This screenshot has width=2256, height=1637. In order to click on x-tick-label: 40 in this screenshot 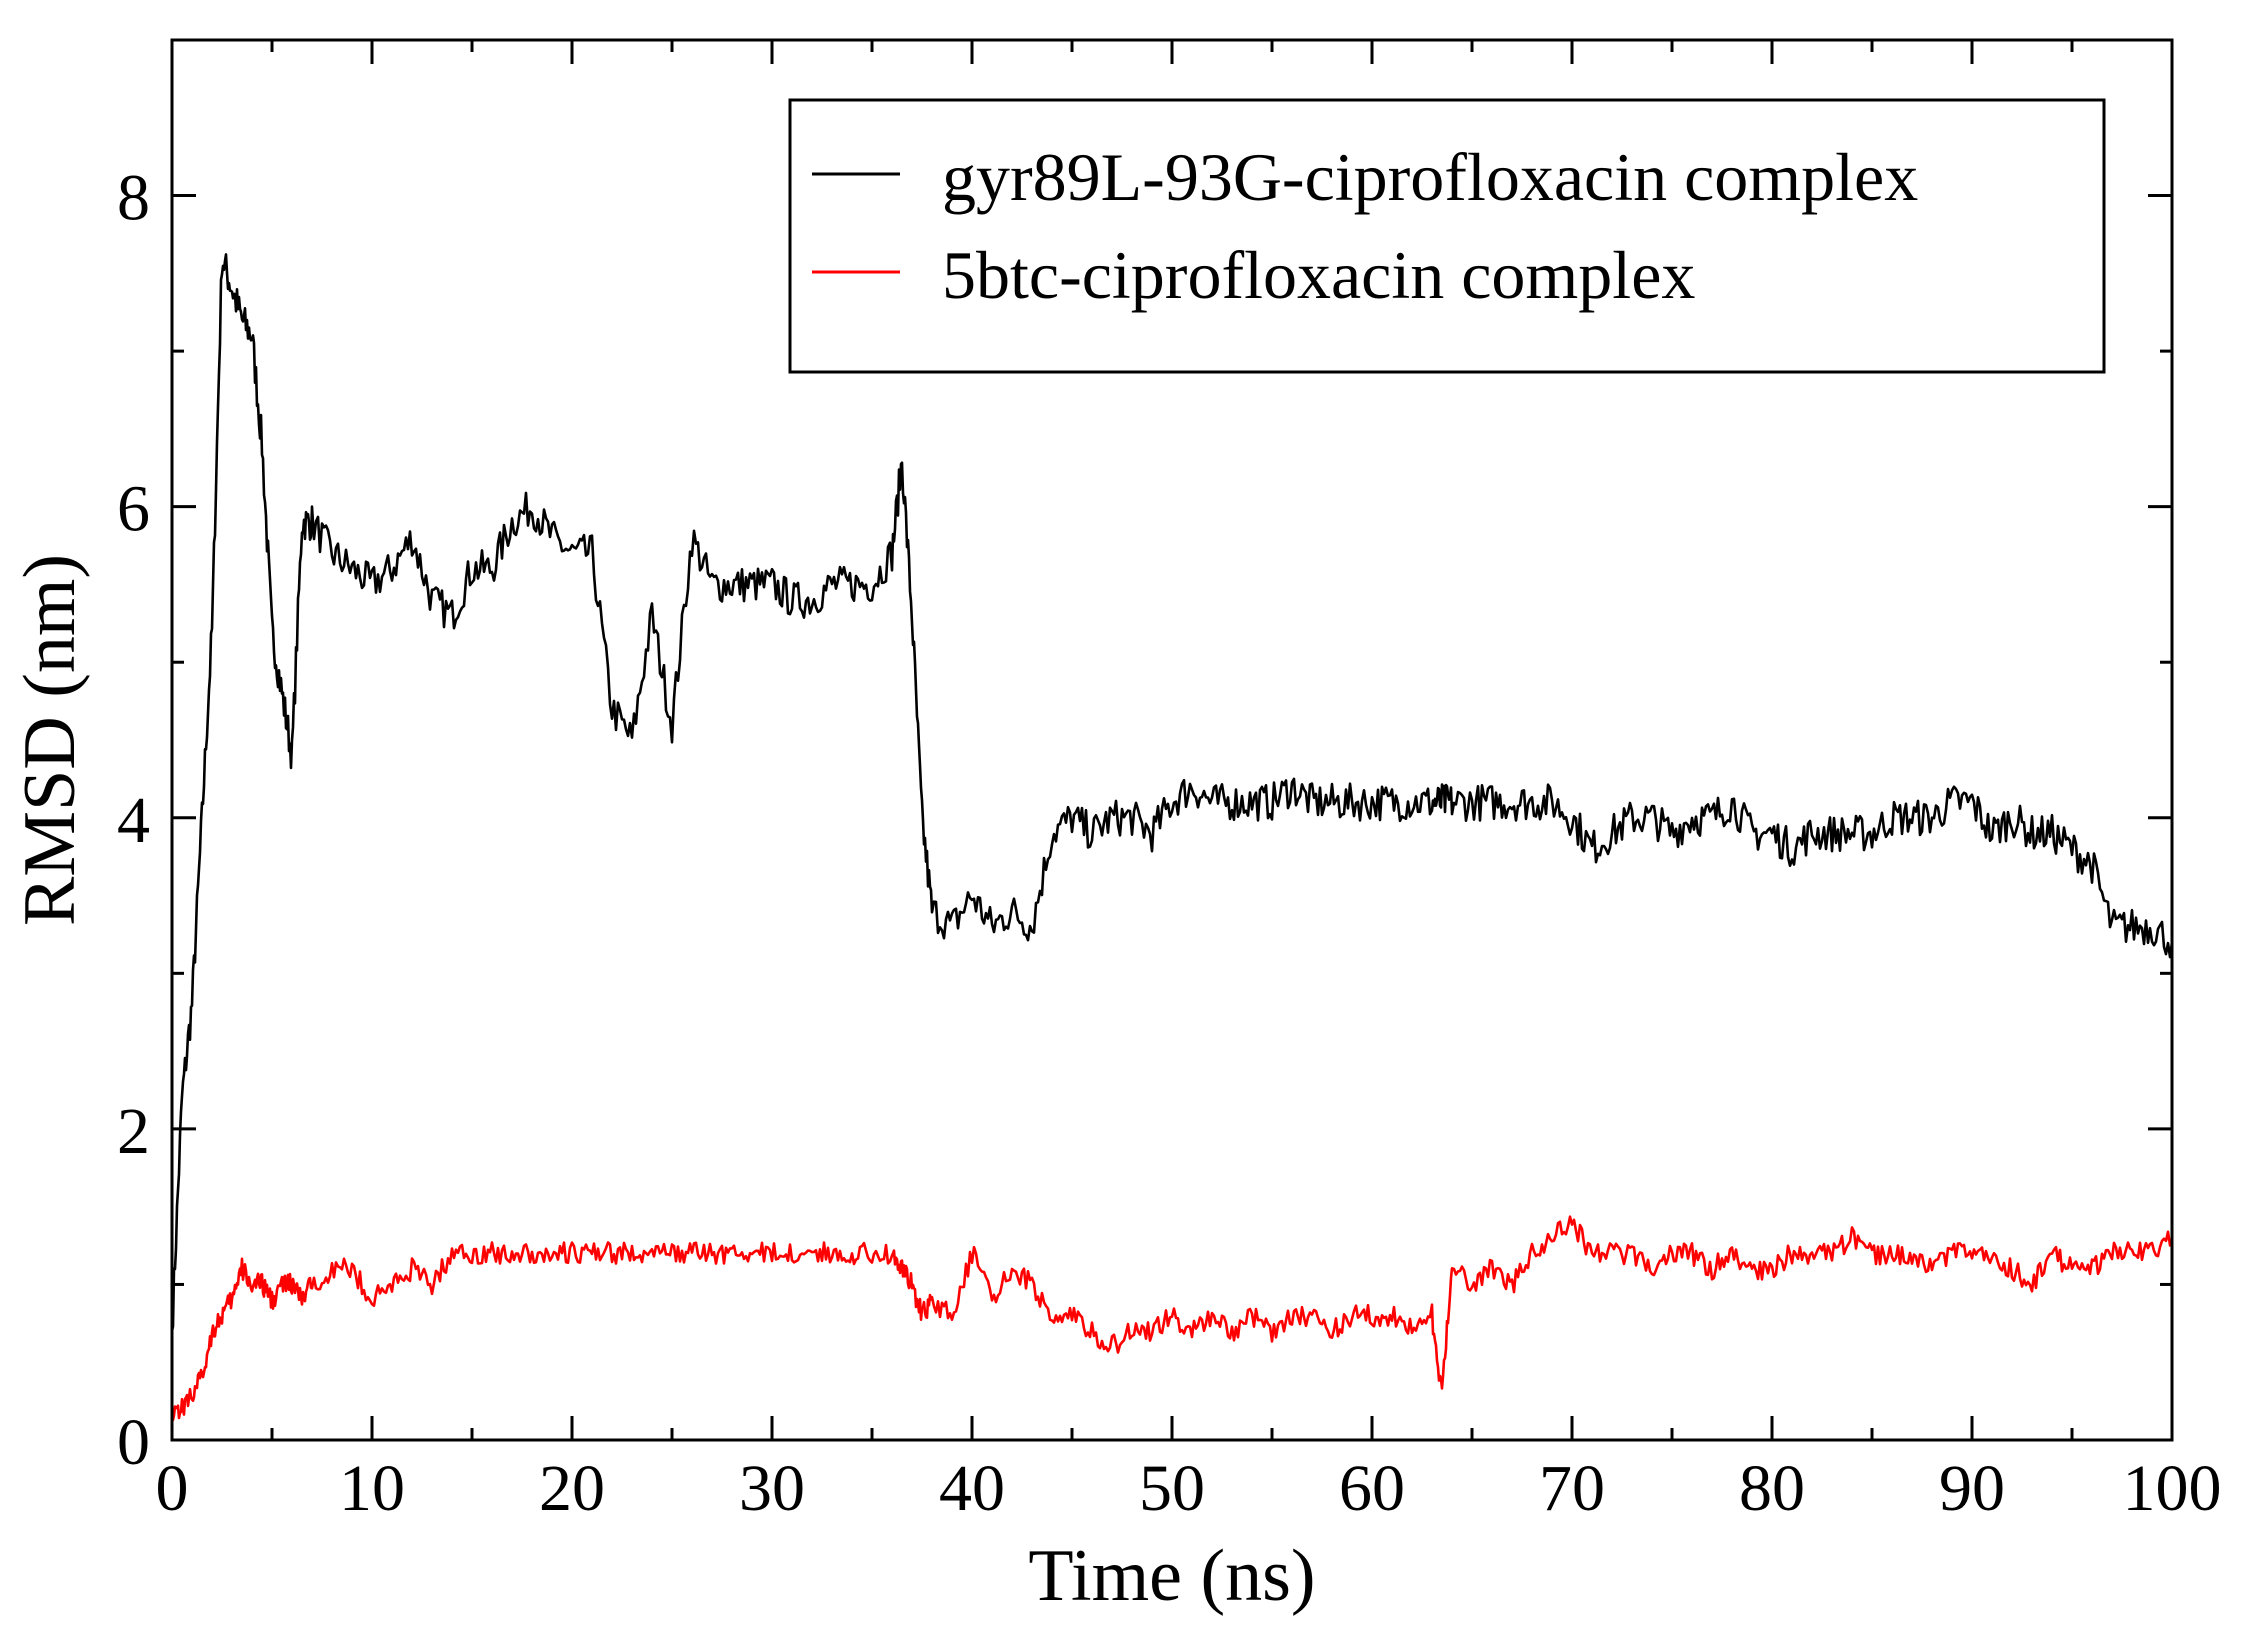, I will do `click(972, 1488)`.